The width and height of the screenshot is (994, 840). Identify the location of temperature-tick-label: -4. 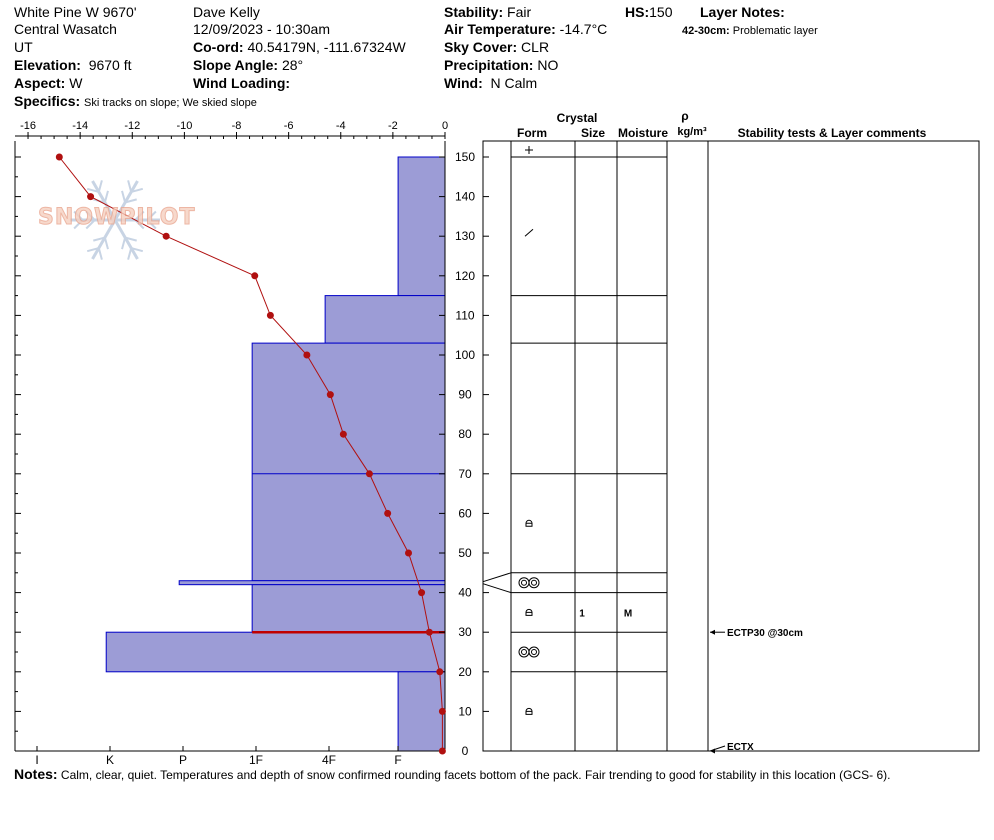
(341, 126).